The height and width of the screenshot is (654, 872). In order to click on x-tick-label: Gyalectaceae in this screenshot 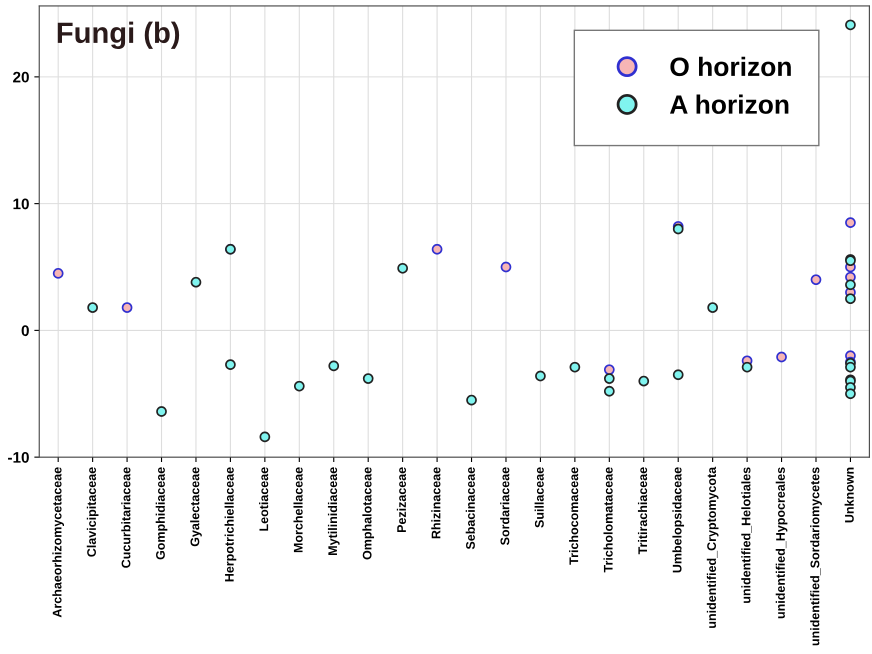, I will do `click(196, 506)`.